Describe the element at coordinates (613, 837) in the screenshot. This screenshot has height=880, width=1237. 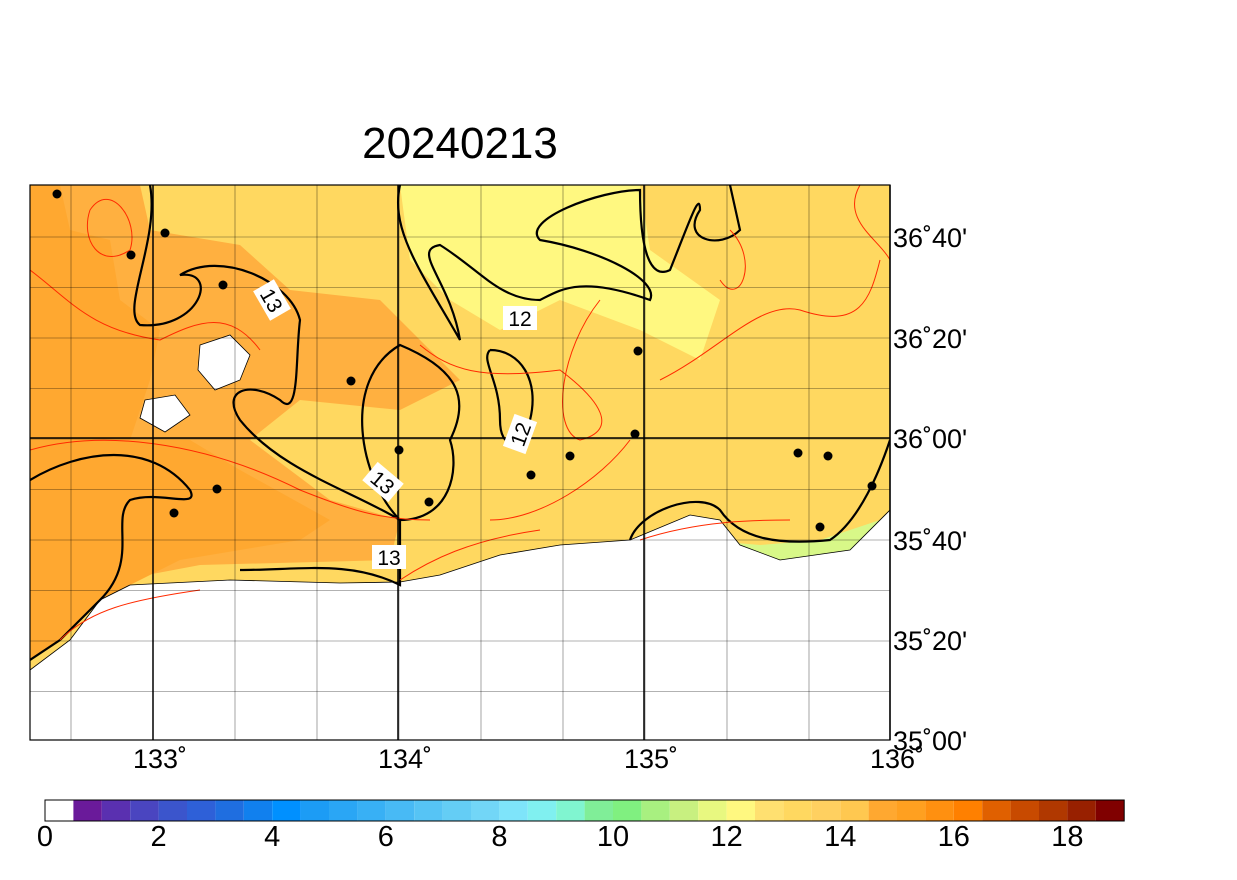
I see `colorbar-label: 10` at that location.